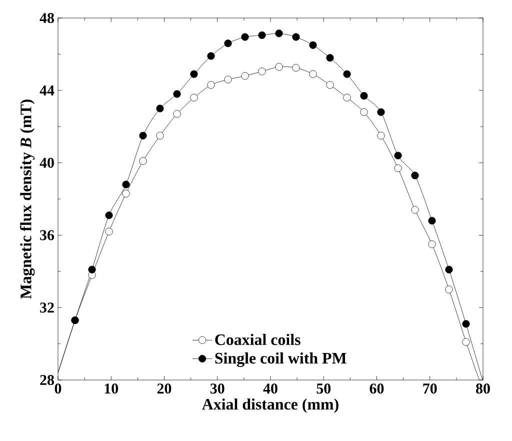 This screenshot has height=441, width=512. I want to click on x-tick-label: 20, so click(164, 389).